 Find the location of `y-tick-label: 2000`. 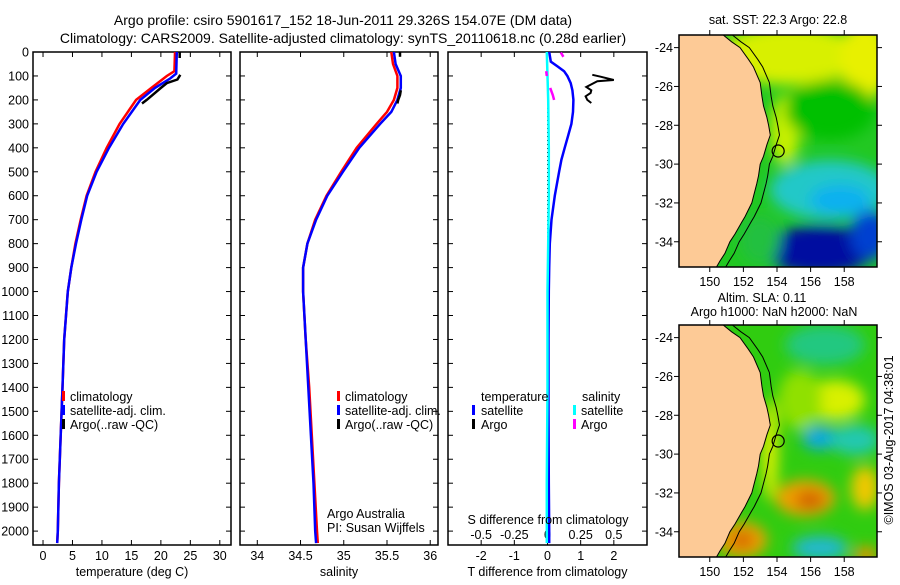

y-tick-label: 2000 is located at coordinates (15, 532).